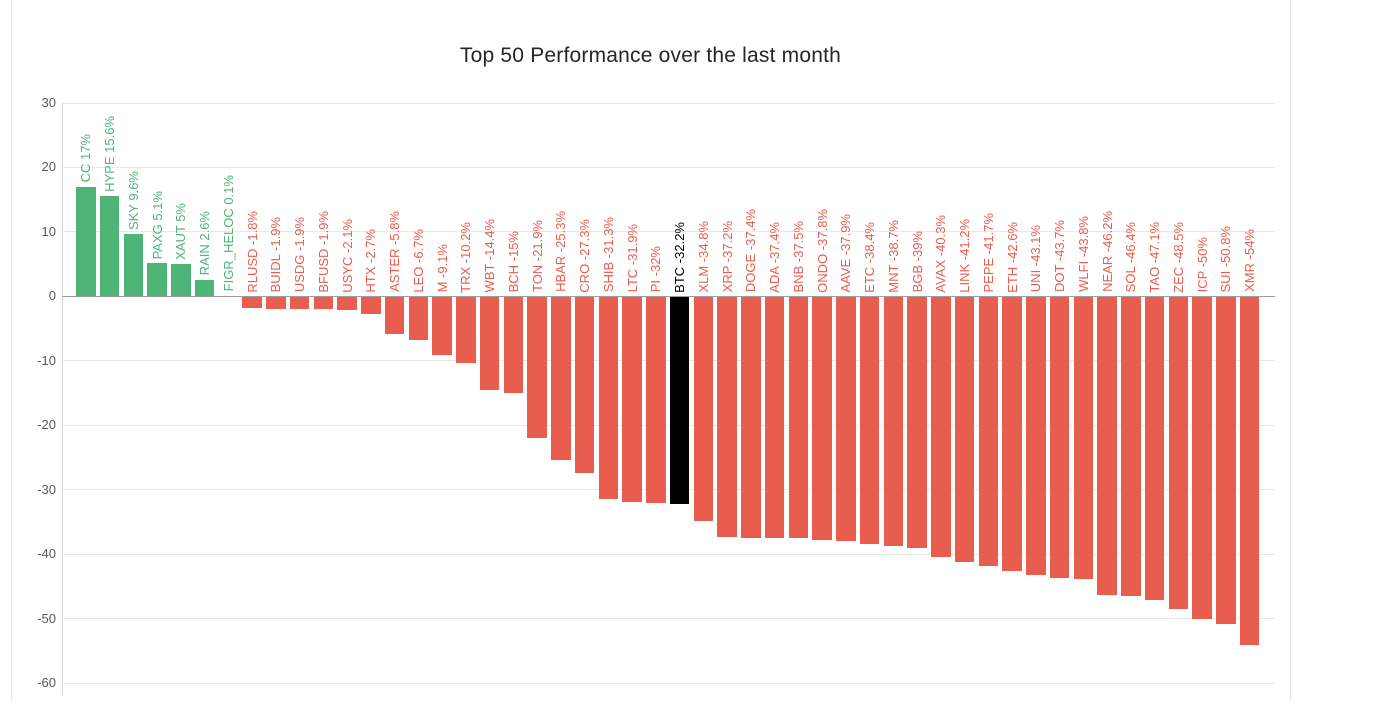 Image resolution: width=1374 pixels, height=701 pixels. Describe the element at coordinates (964, 429) in the screenshot. I see `bar-LINK` at that location.